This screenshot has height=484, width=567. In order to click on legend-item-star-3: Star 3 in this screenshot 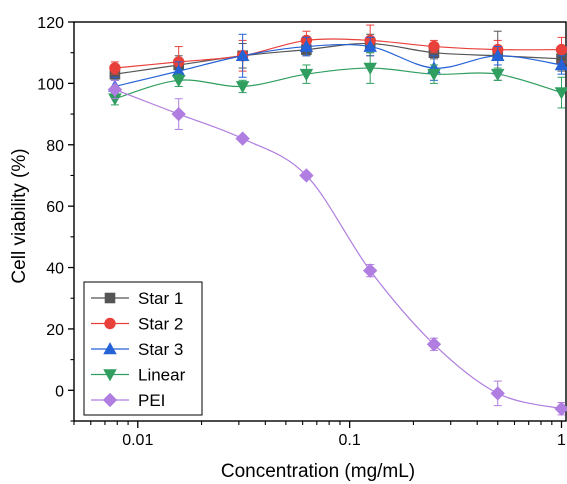, I will do `click(137, 349)`.